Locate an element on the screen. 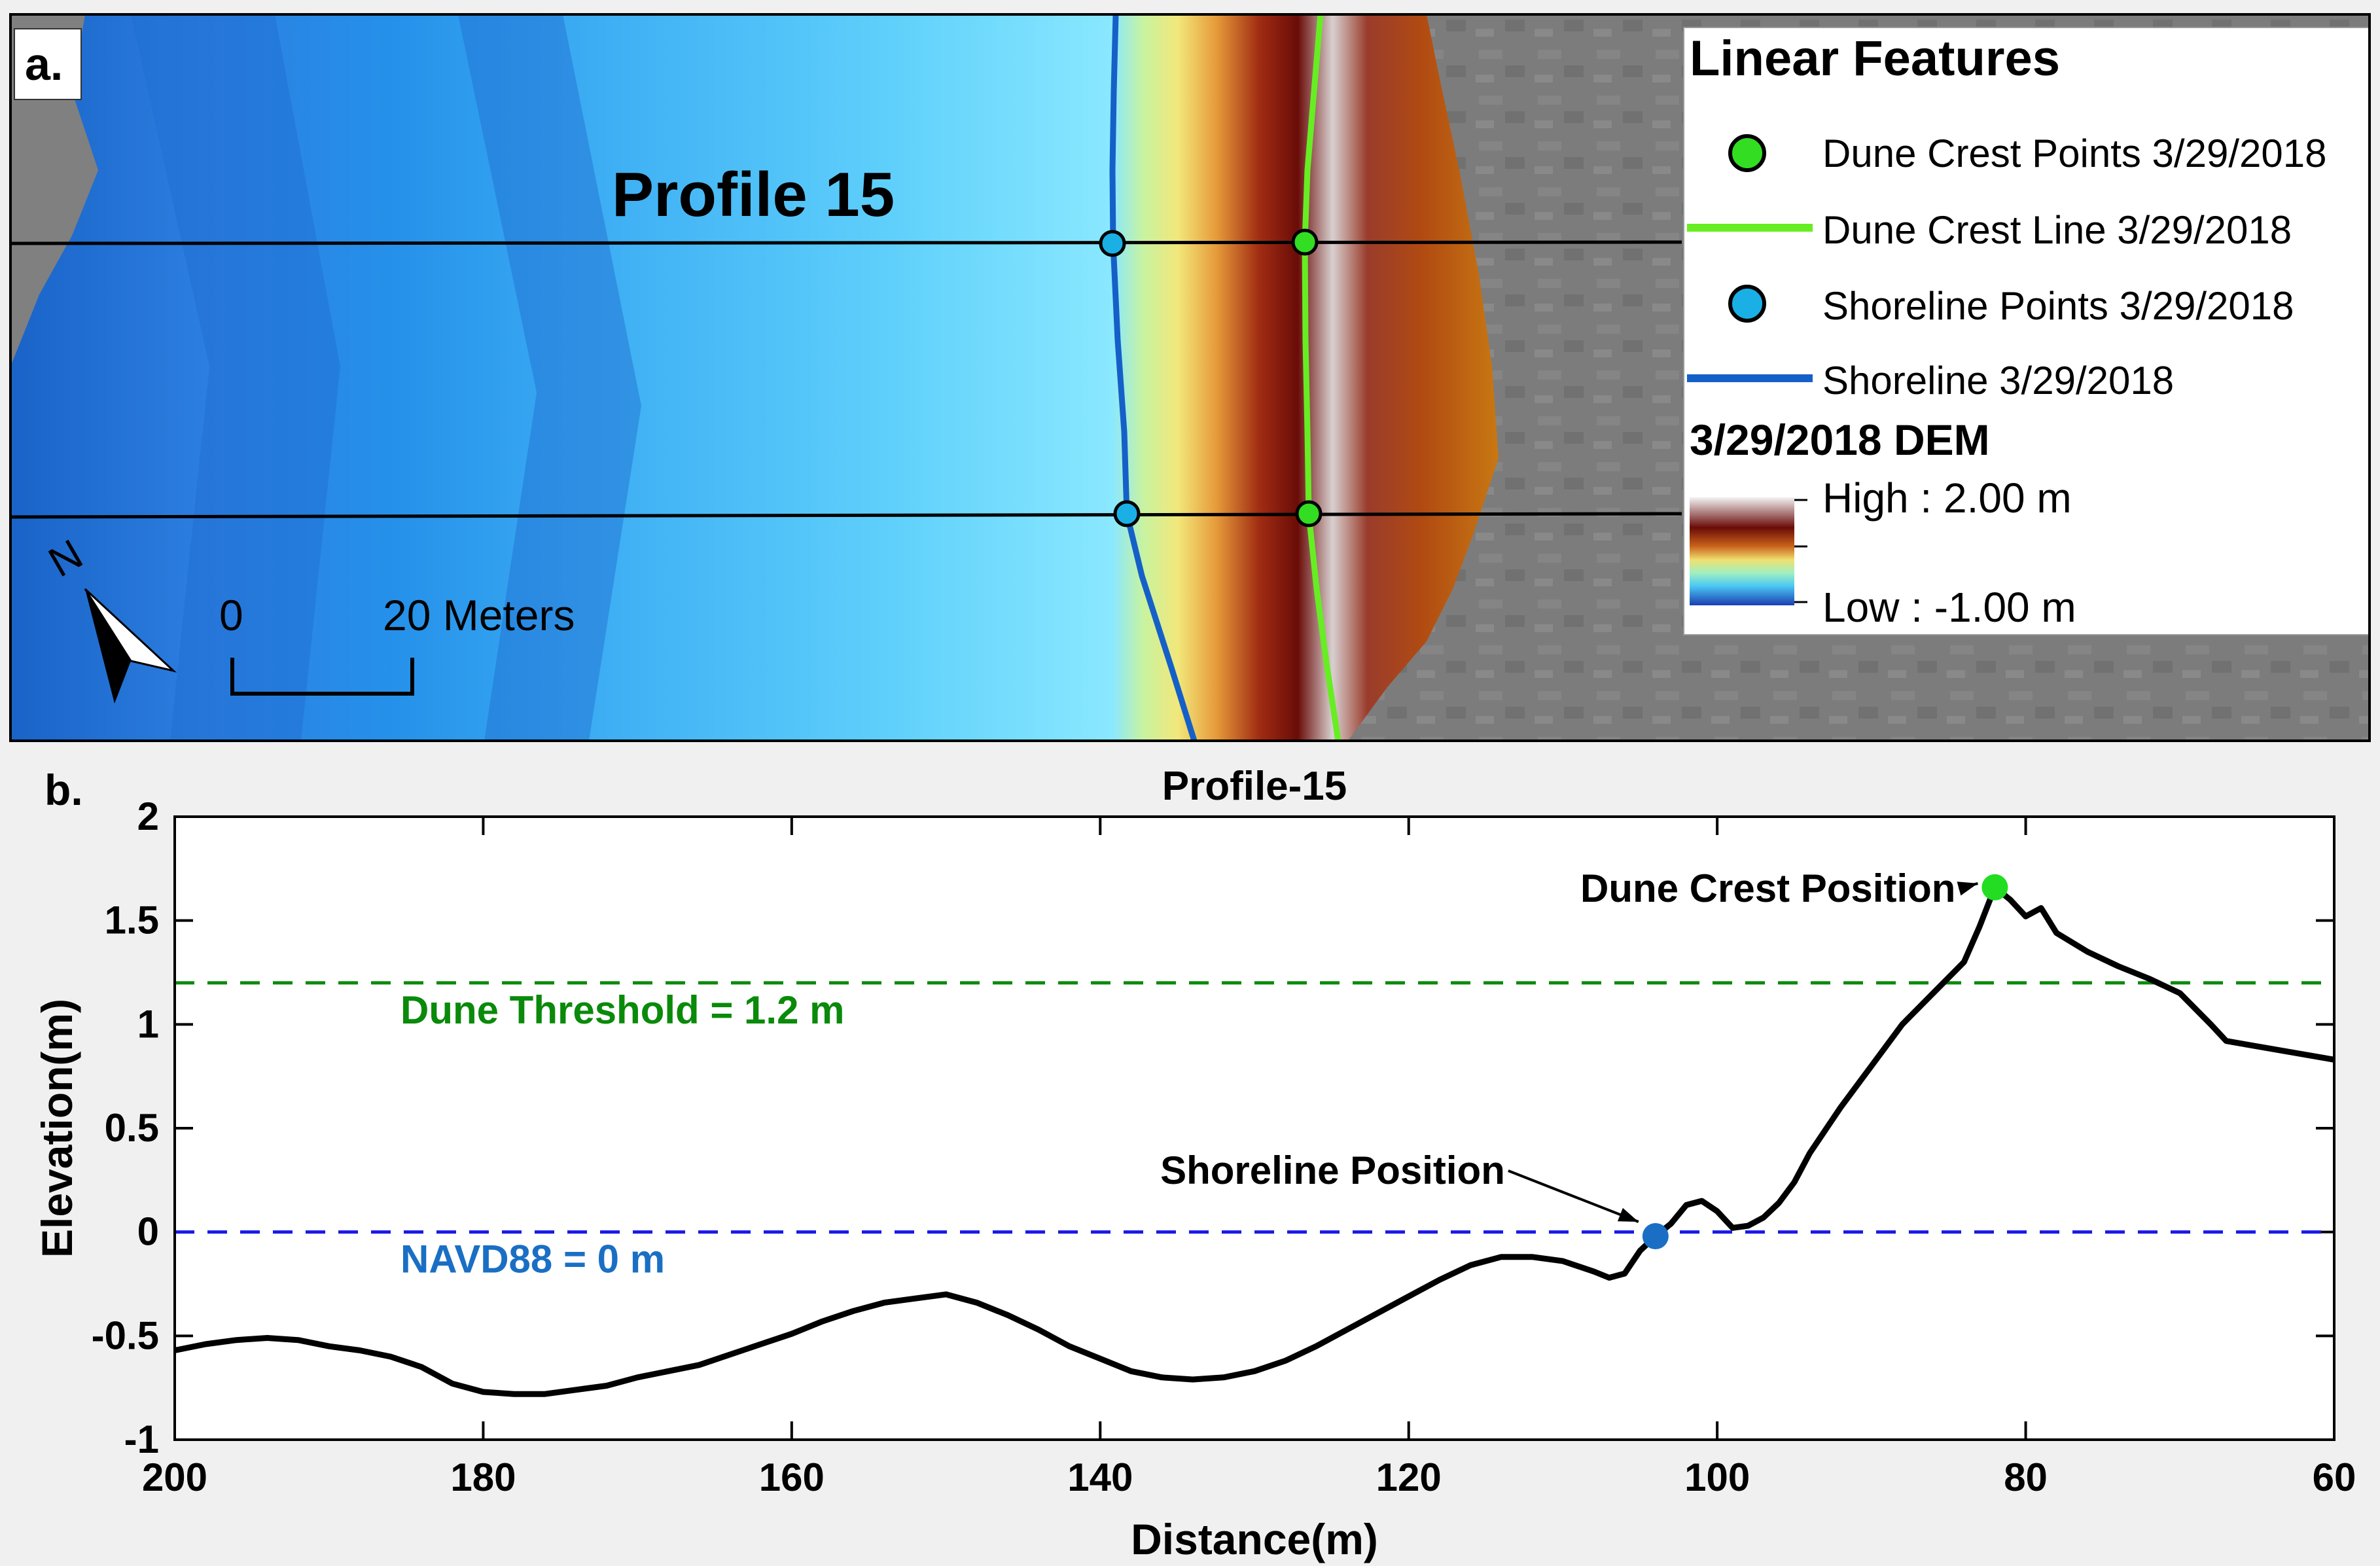 The height and width of the screenshot is (1566, 2380). legend-item-dune-crest-points: Dune Crest Points 3/29/2018 is located at coordinates (2074, 153).